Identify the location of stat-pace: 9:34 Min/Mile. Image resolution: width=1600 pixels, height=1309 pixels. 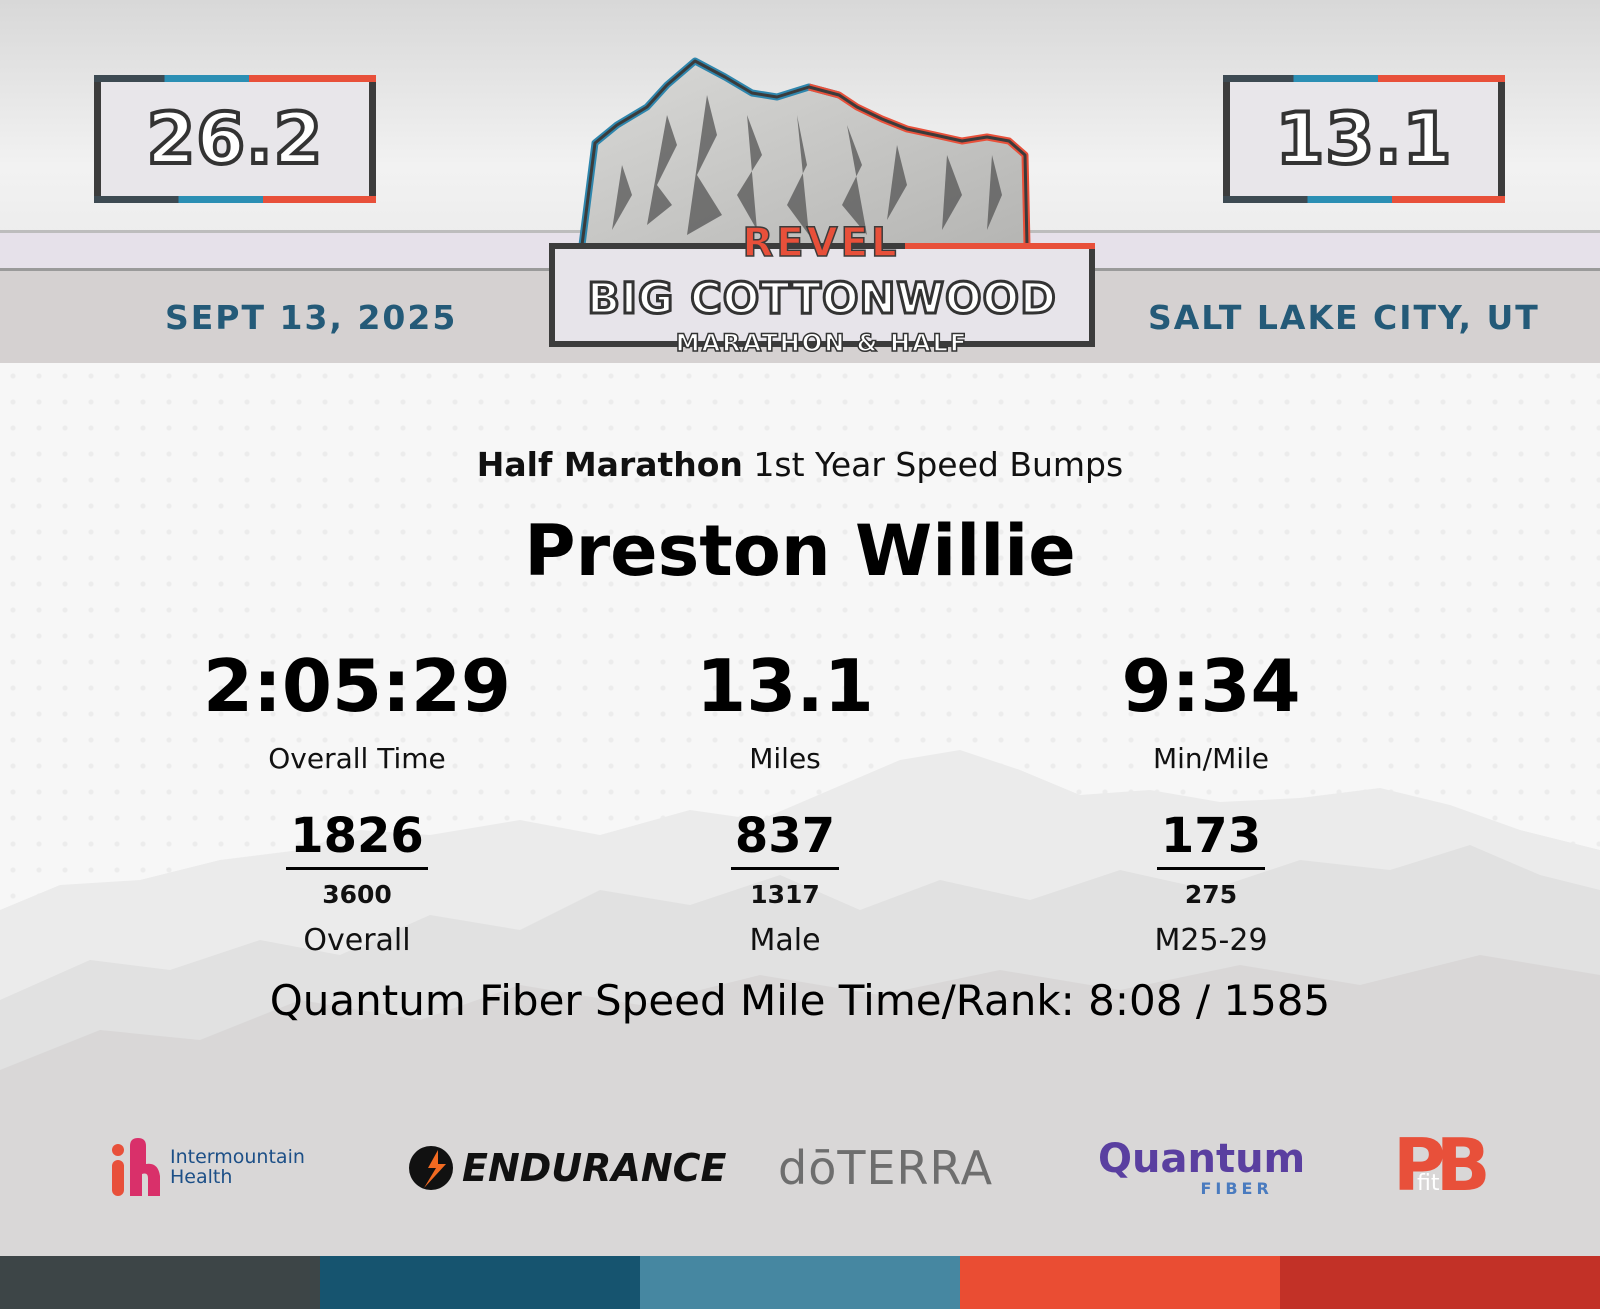
(1211, 712).